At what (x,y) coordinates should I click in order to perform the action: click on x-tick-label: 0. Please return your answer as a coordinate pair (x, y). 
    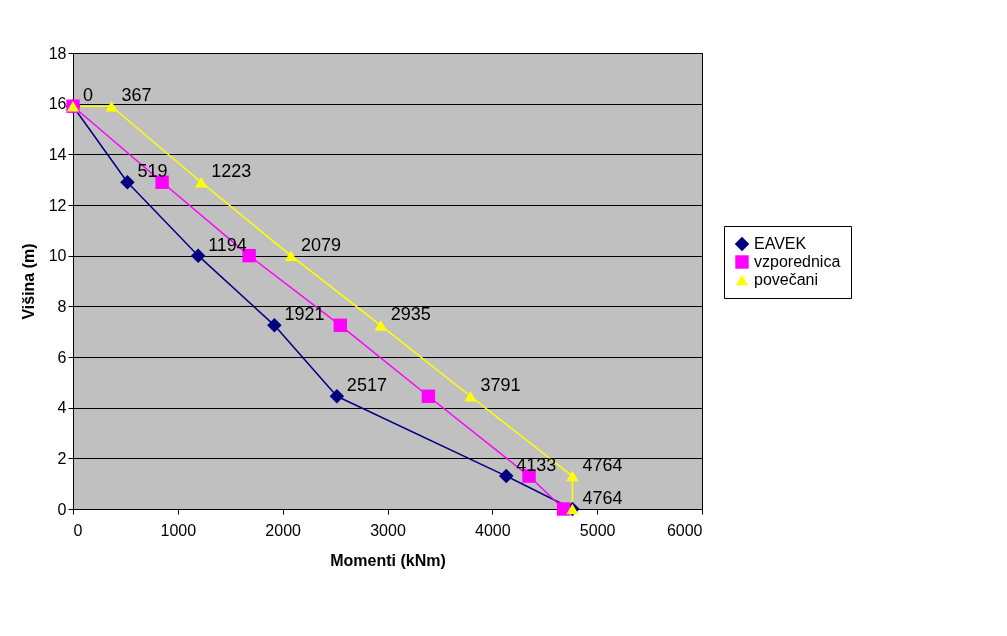
    Looking at the image, I should click on (78, 530).